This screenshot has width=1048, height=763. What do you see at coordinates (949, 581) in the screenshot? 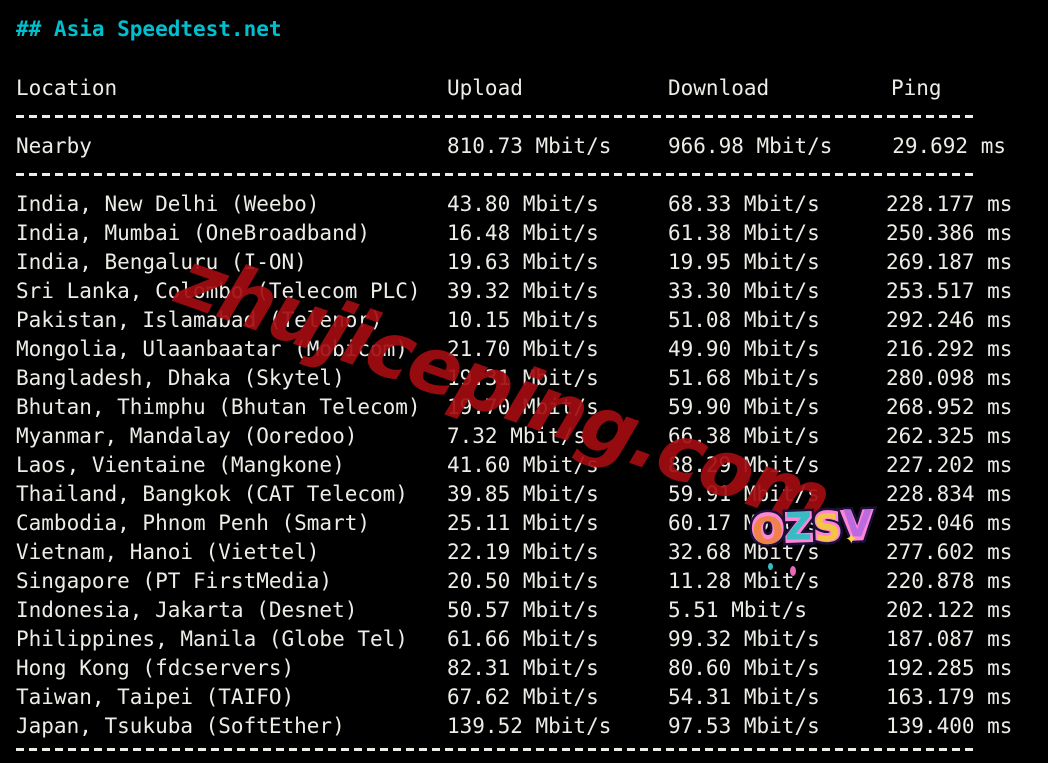
I see `ping-cell: 220.878 ms` at bounding box center [949, 581].